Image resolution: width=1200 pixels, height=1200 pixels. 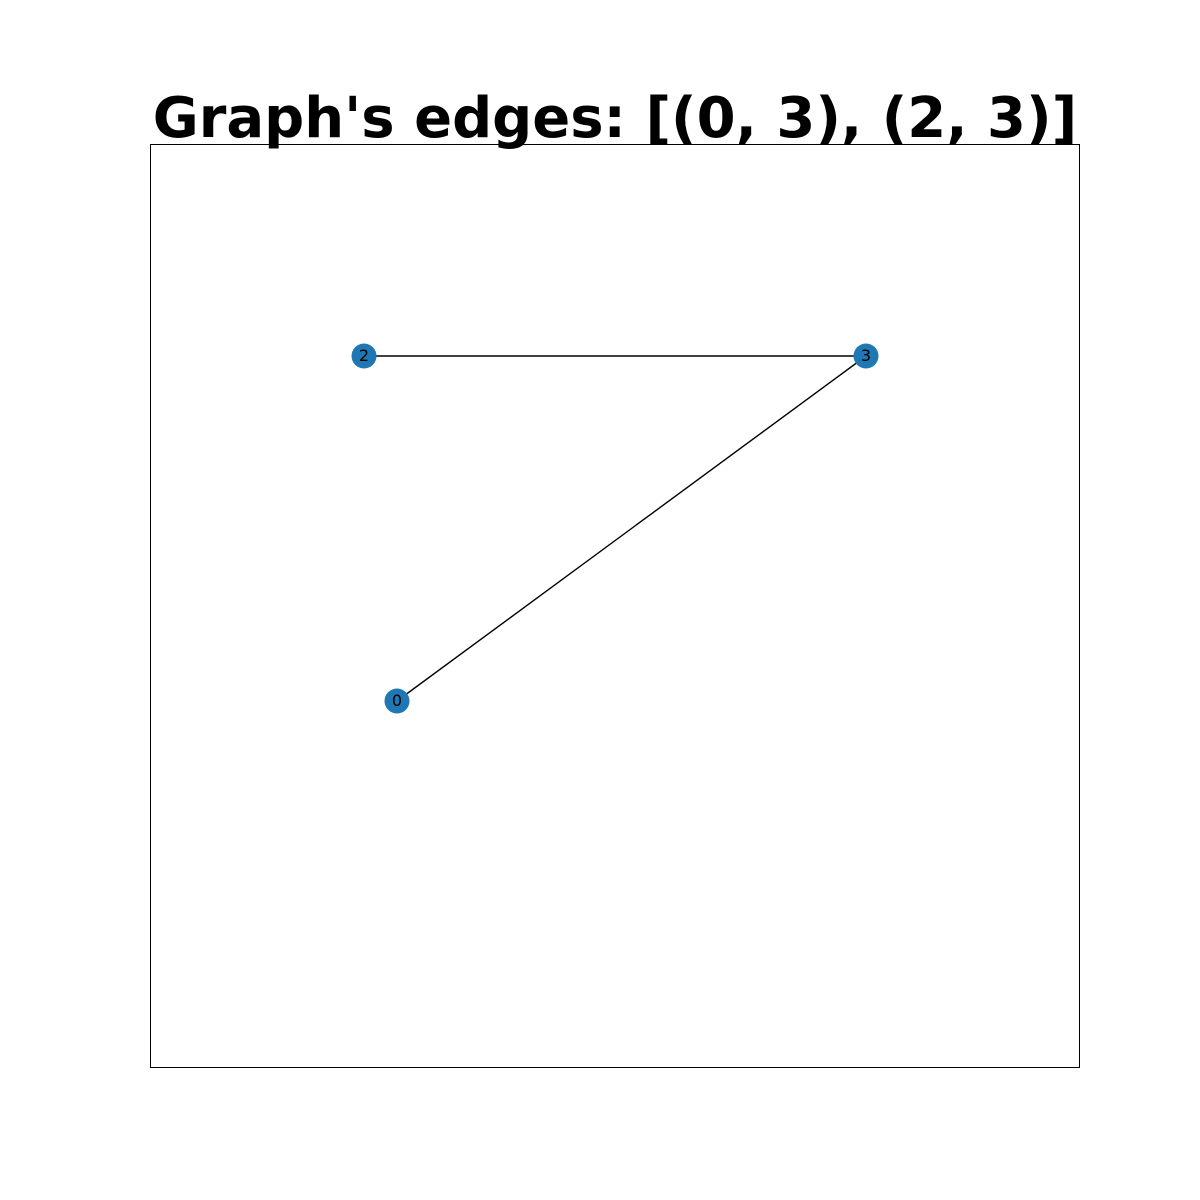 I want to click on nodes-layer: 0 2 3, so click(x=615, y=528).